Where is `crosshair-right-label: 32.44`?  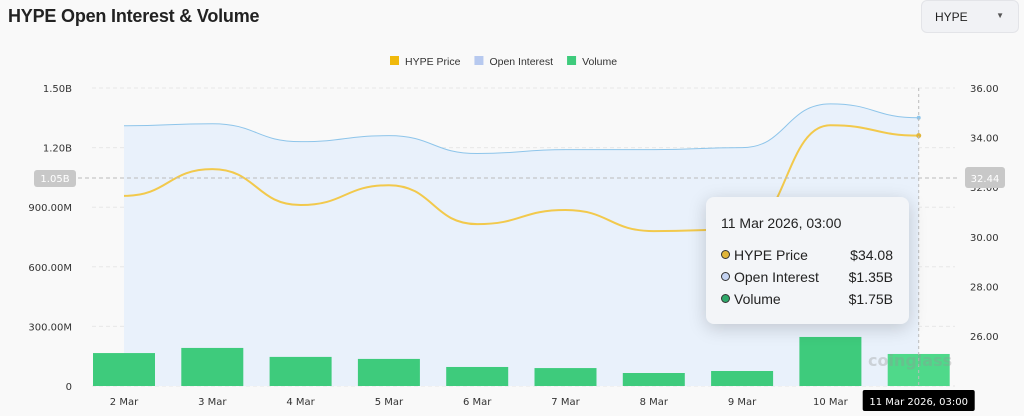
crosshair-right-label: 32.44 is located at coordinates (985, 179).